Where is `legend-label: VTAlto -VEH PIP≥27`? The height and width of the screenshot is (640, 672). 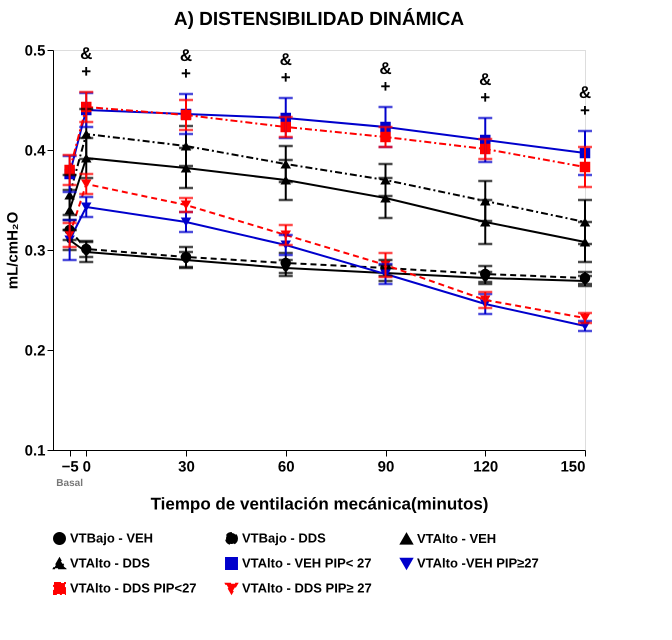 legend-label: VTAlto -VEH PIP≥27 is located at coordinates (478, 563).